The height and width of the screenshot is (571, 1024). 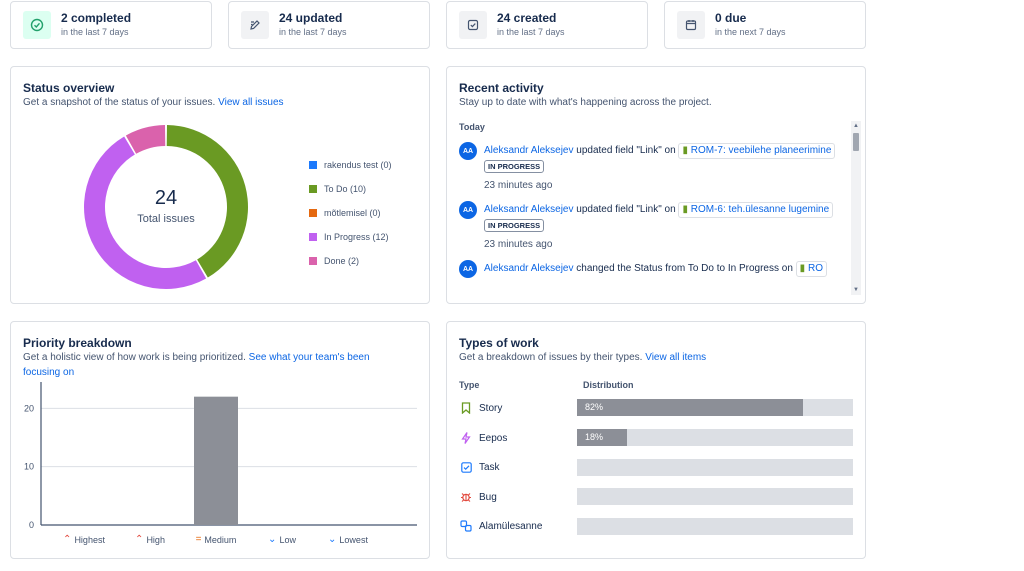 I want to click on distribution-bar: 18%, so click(x=715, y=437).